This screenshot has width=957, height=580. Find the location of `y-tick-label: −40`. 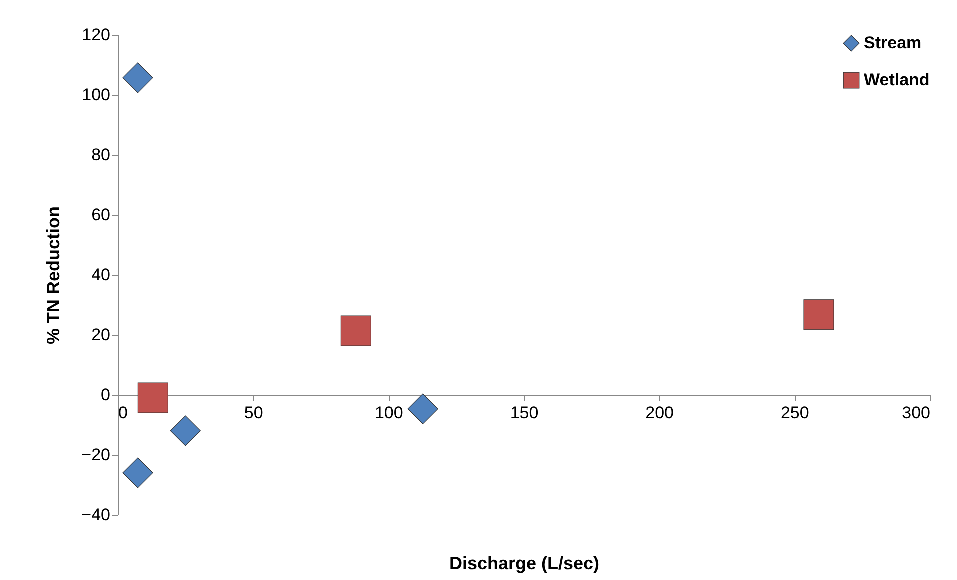

y-tick-label: −40 is located at coordinates (96, 515).